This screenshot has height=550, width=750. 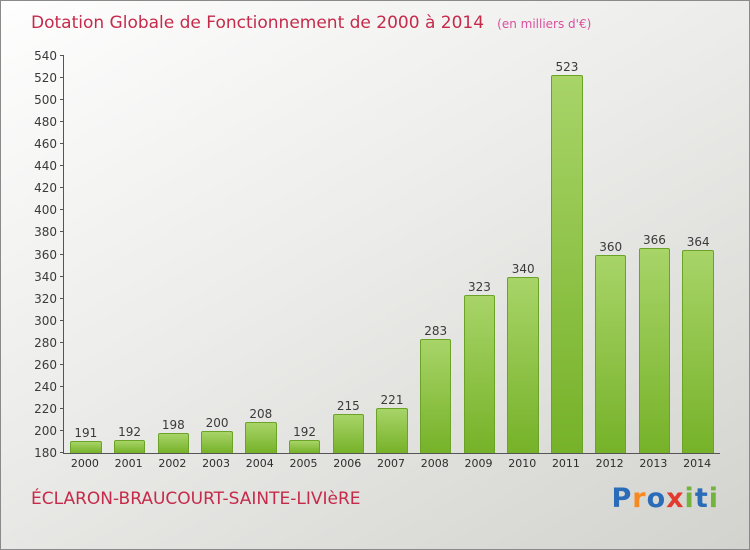 What do you see at coordinates (45, 276) in the screenshot?
I see `y-tick-label: 340` at bounding box center [45, 276].